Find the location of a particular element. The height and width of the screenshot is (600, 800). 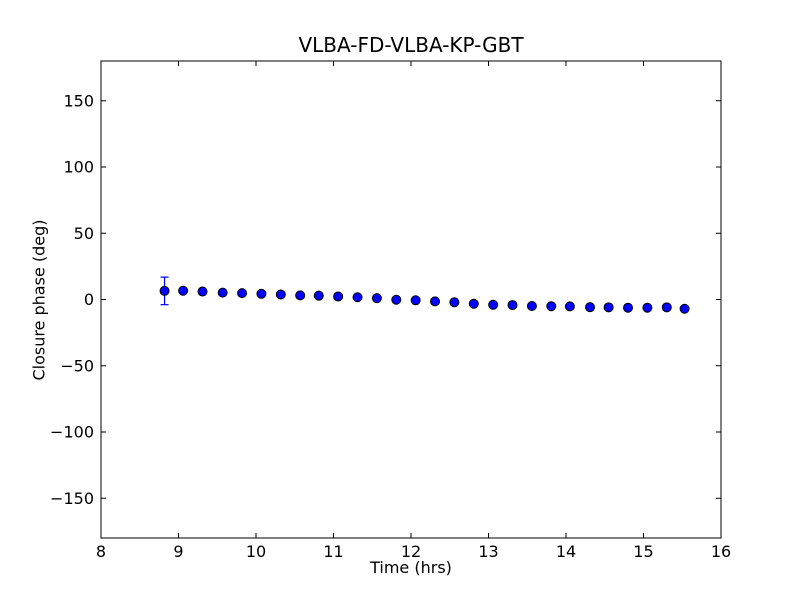

y-axis-label: Closure phase (deg) is located at coordinates (39, 300).